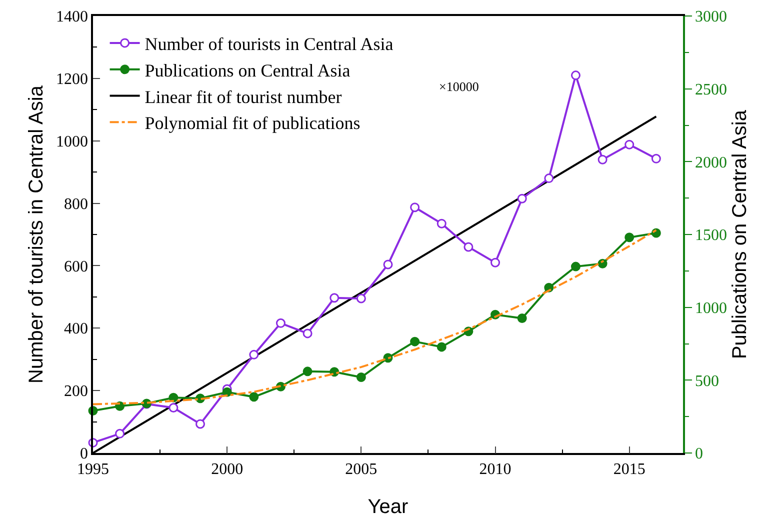 Image resolution: width=762 pixels, height=518 pixels. What do you see at coordinates (72, 17) in the screenshot?
I see `y-tick-label: 1400` at bounding box center [72, 17].